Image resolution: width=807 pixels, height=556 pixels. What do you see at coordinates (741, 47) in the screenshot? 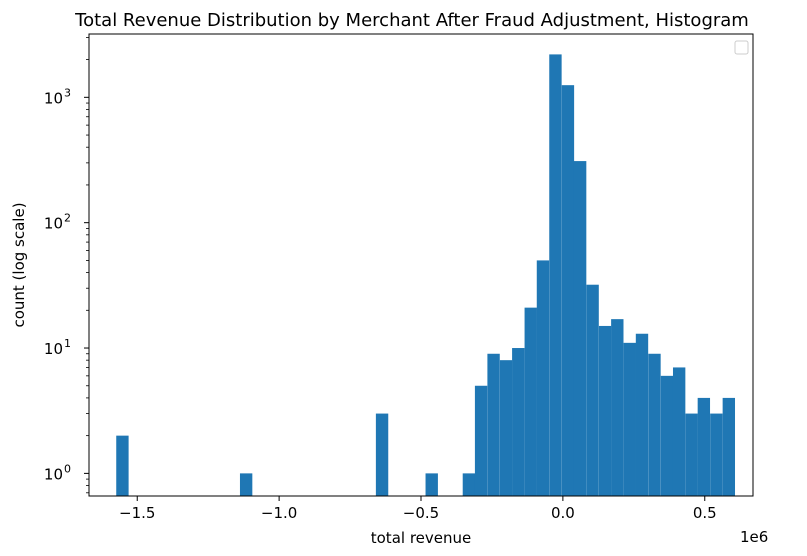
I see `legend-box` at bounding box center [741, 47].